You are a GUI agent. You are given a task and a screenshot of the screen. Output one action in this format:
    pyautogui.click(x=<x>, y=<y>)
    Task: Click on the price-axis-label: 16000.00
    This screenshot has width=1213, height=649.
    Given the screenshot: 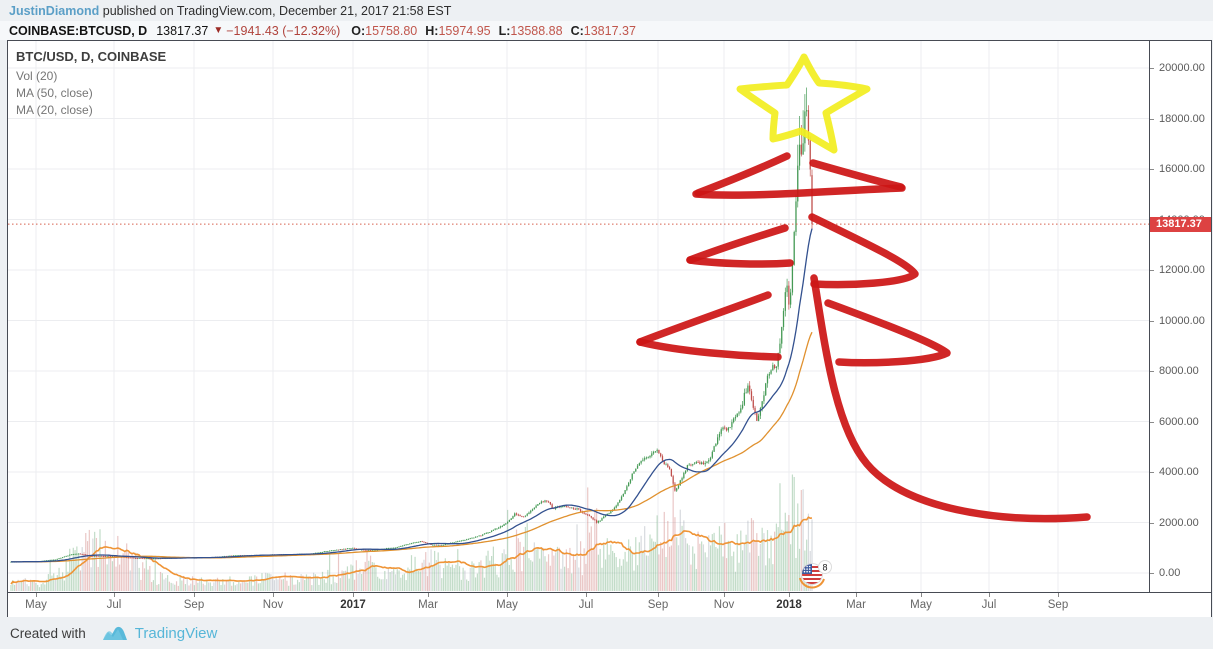 What is the action you would take?
    pyautogui.click(x=1182, y=169)
    